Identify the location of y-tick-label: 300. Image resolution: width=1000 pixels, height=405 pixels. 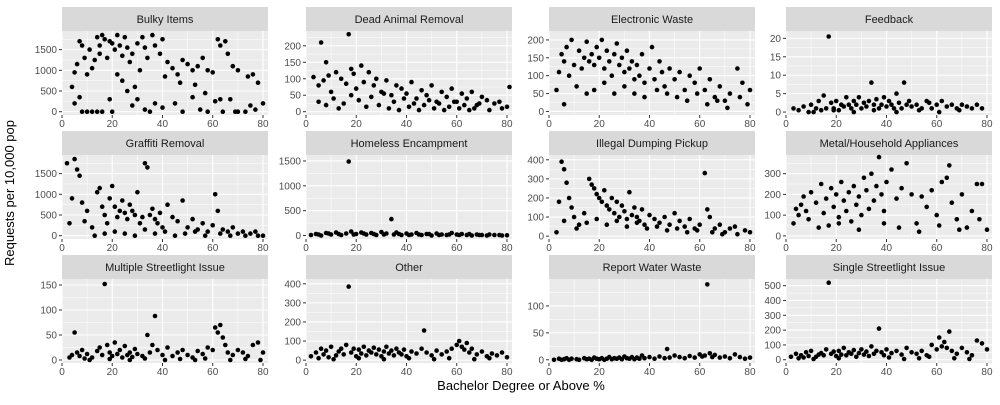
(772, 316).